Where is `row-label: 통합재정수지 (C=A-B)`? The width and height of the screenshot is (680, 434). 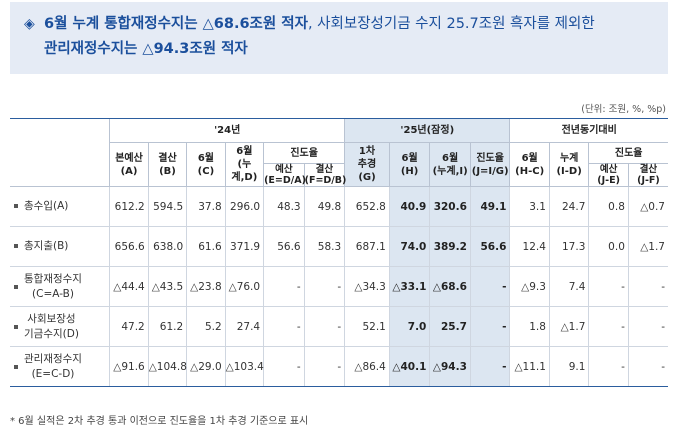 row-label: 통합재정수지 (C=A-B) is located at coordinates (60, 286).